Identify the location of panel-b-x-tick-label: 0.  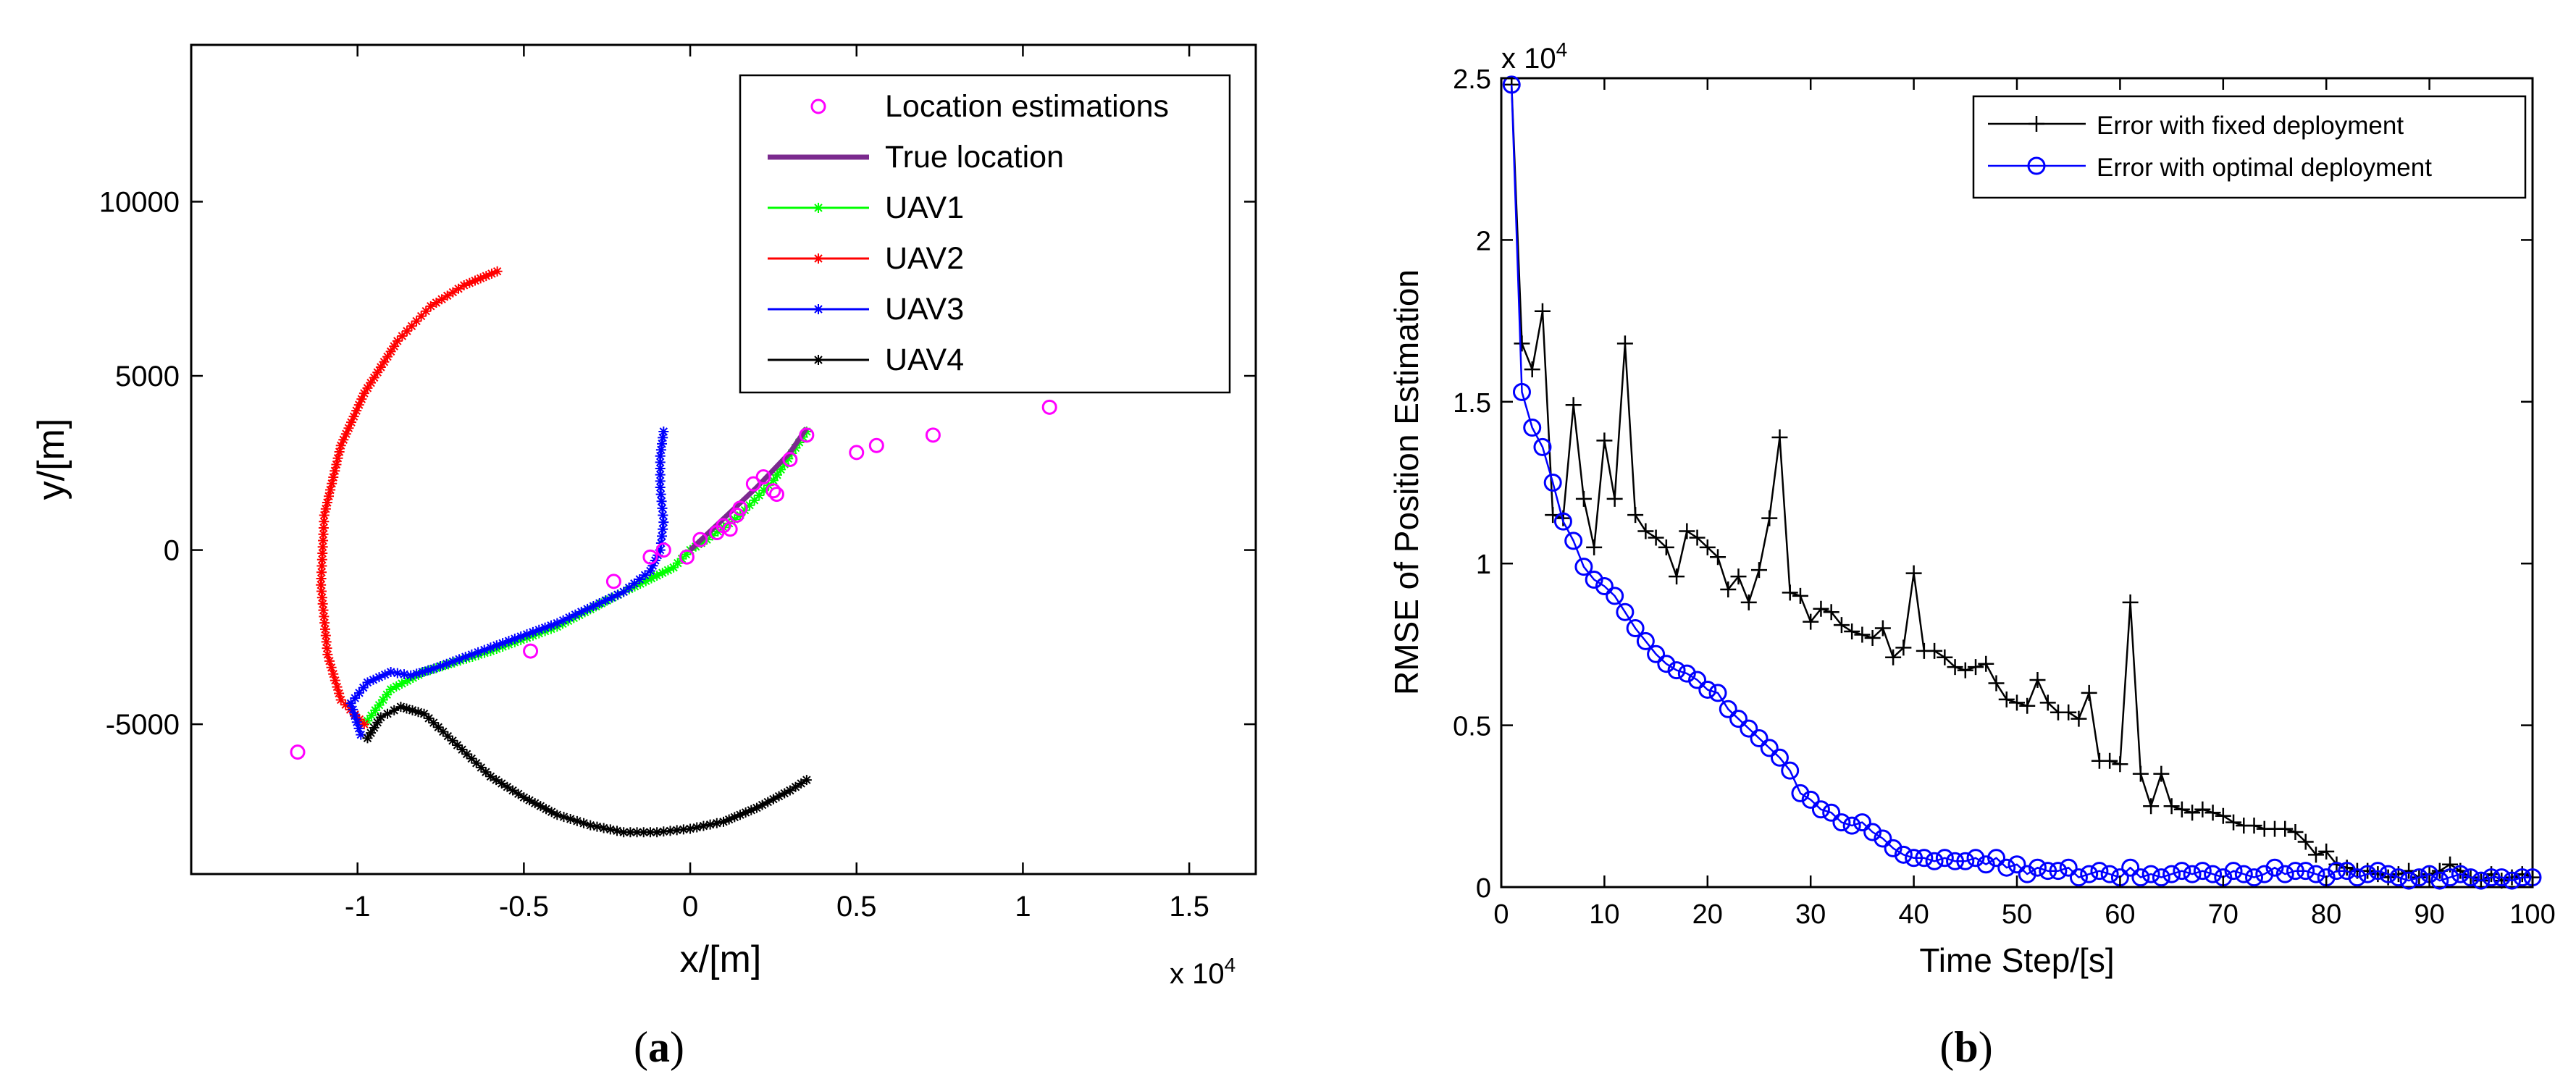
(1501, 914).